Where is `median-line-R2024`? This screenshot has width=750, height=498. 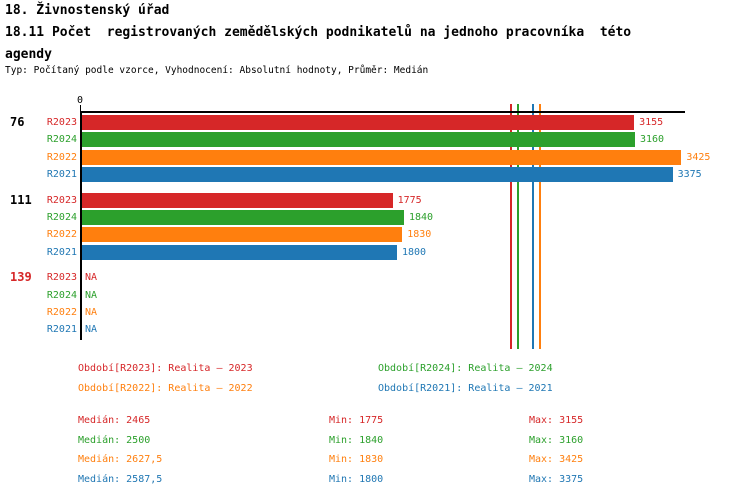
median-line-R2024 is located at coordinates (517, 226).